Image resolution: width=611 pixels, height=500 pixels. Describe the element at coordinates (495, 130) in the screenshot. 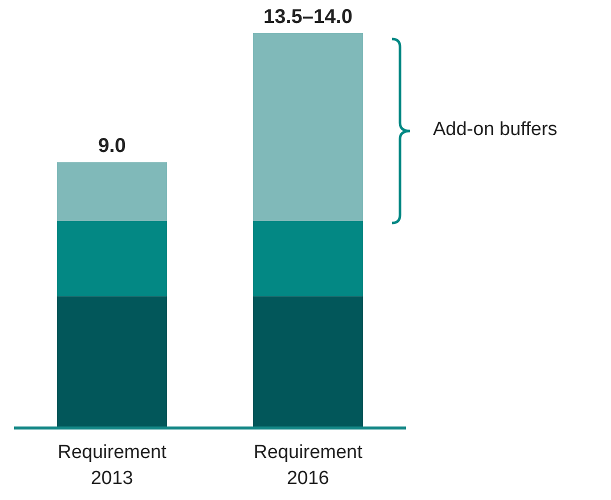

I see `text: Add-on buffers` at that location.